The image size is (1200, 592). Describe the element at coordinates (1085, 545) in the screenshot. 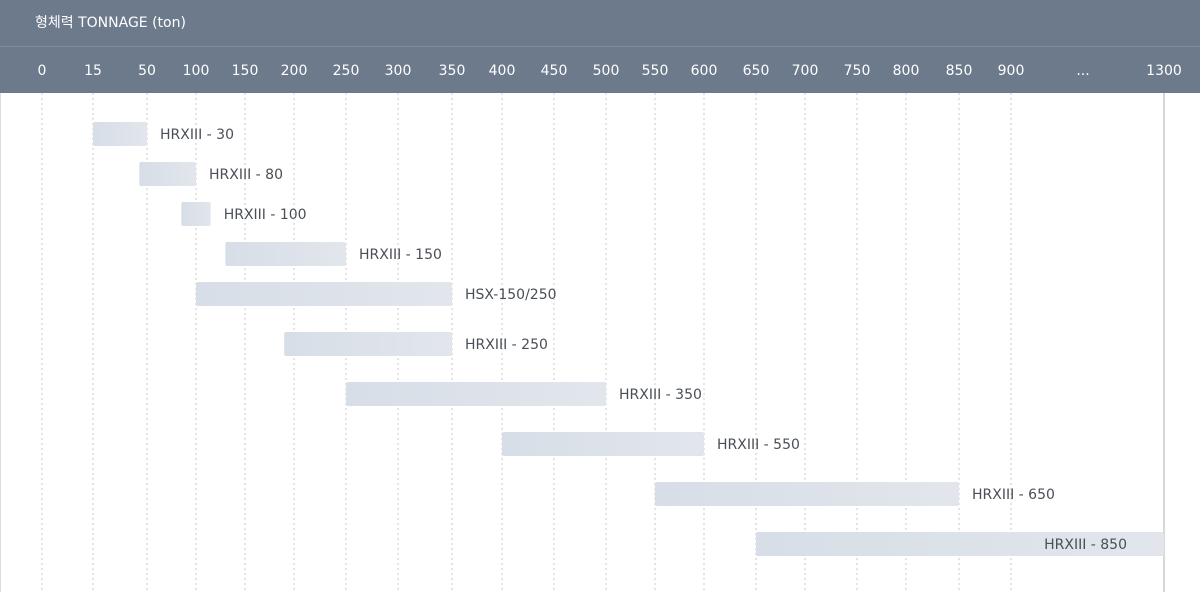

I see `bar-label: HRXIII - 850` at that location.